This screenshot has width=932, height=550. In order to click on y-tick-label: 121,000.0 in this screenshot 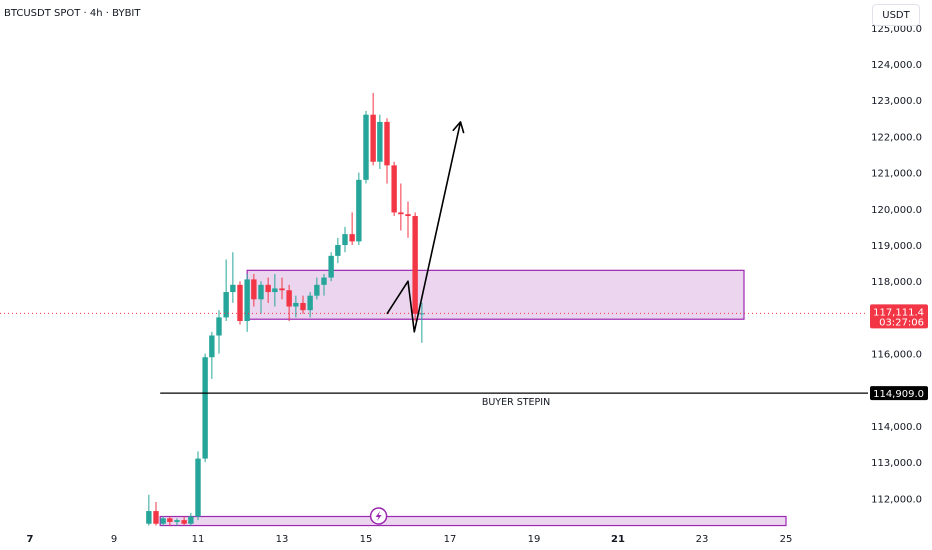, I will do `click(896, 174)`.